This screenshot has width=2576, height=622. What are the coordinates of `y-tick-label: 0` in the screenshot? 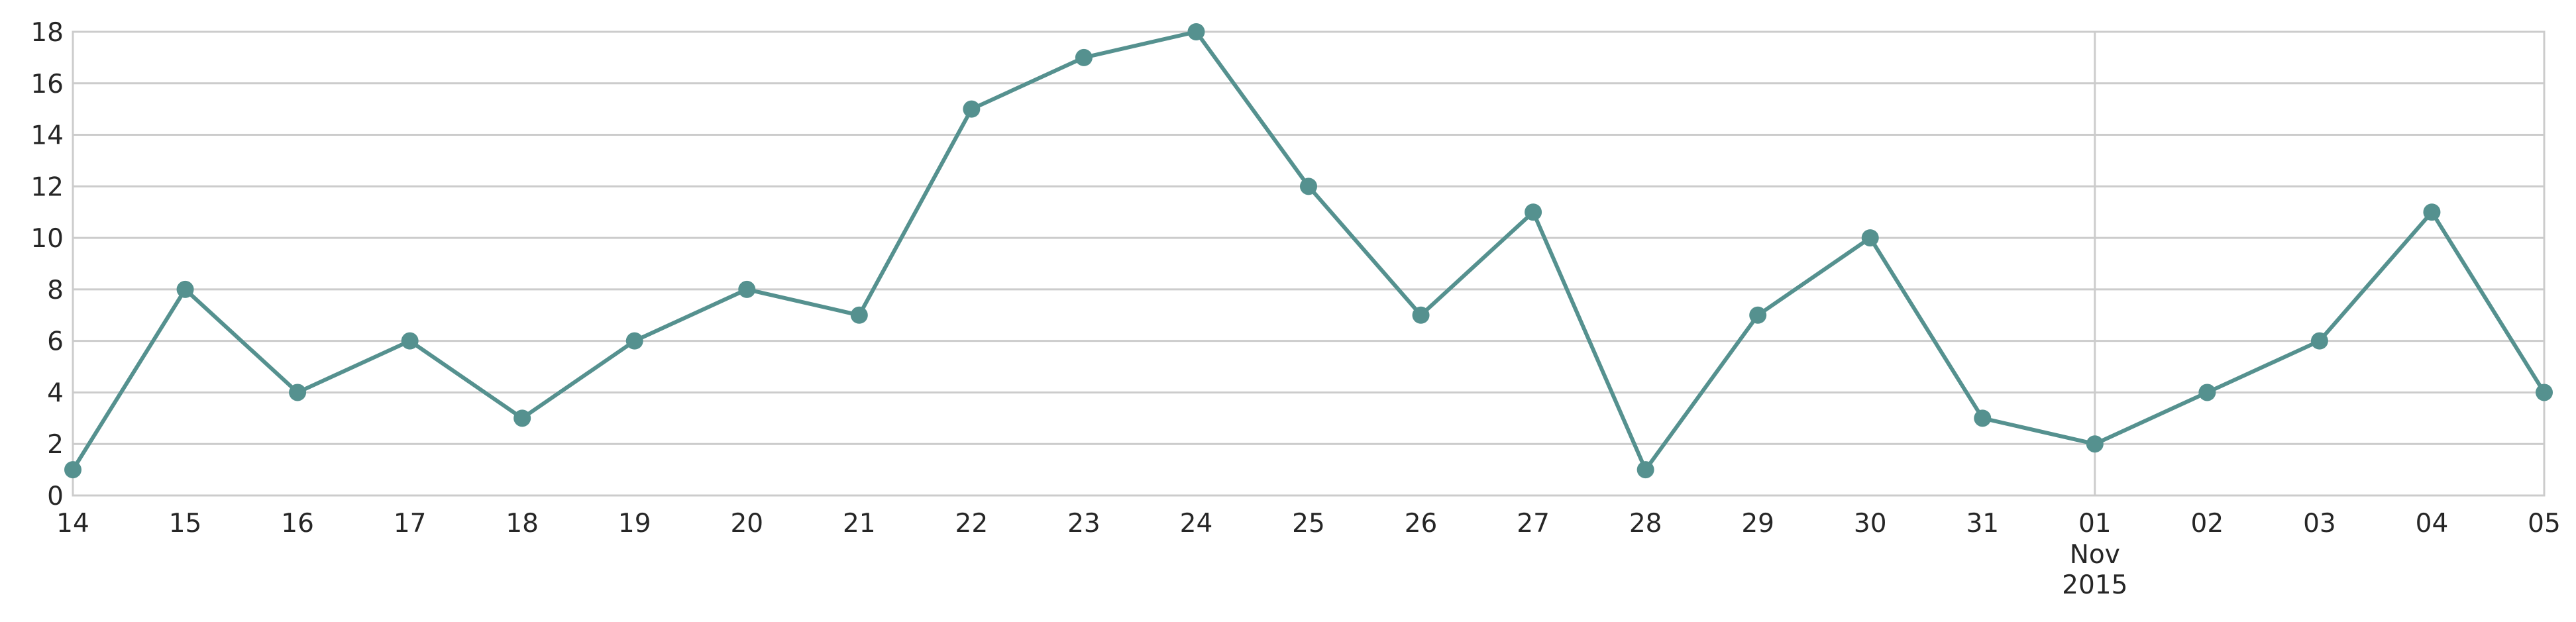 It's located at (55, 496).